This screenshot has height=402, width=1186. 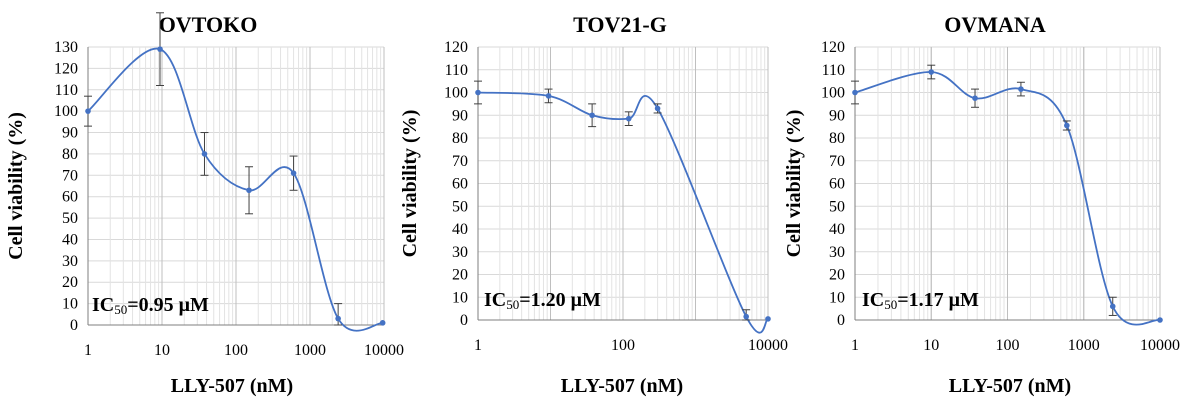 What do you see at coordinates (623, 345) in the screenshot?
I see `x-tick-label: 100` at bounding box center [623, 345].